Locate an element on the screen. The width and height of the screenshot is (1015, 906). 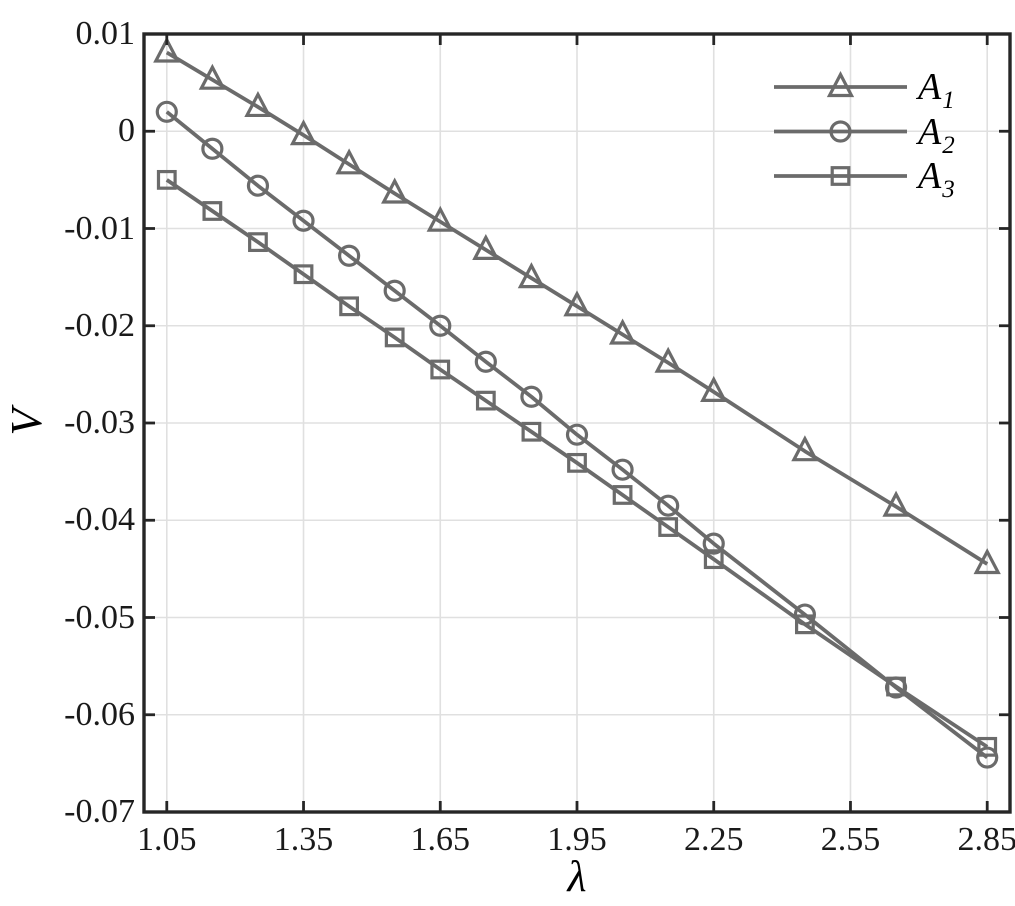
legend-circle-icon is located at coordinates (840, 131).